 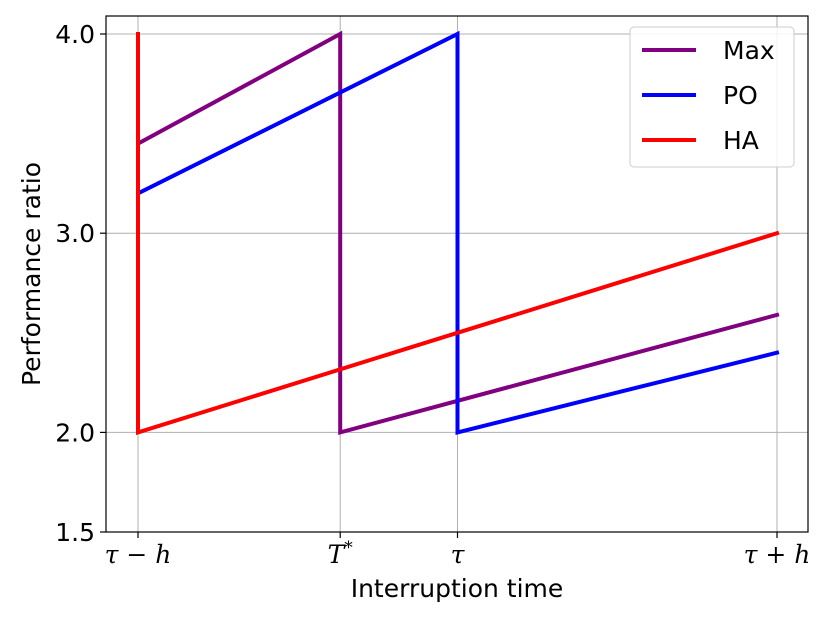 I want to click on y-tick-label: 1.5, so click(x=75, y=532).